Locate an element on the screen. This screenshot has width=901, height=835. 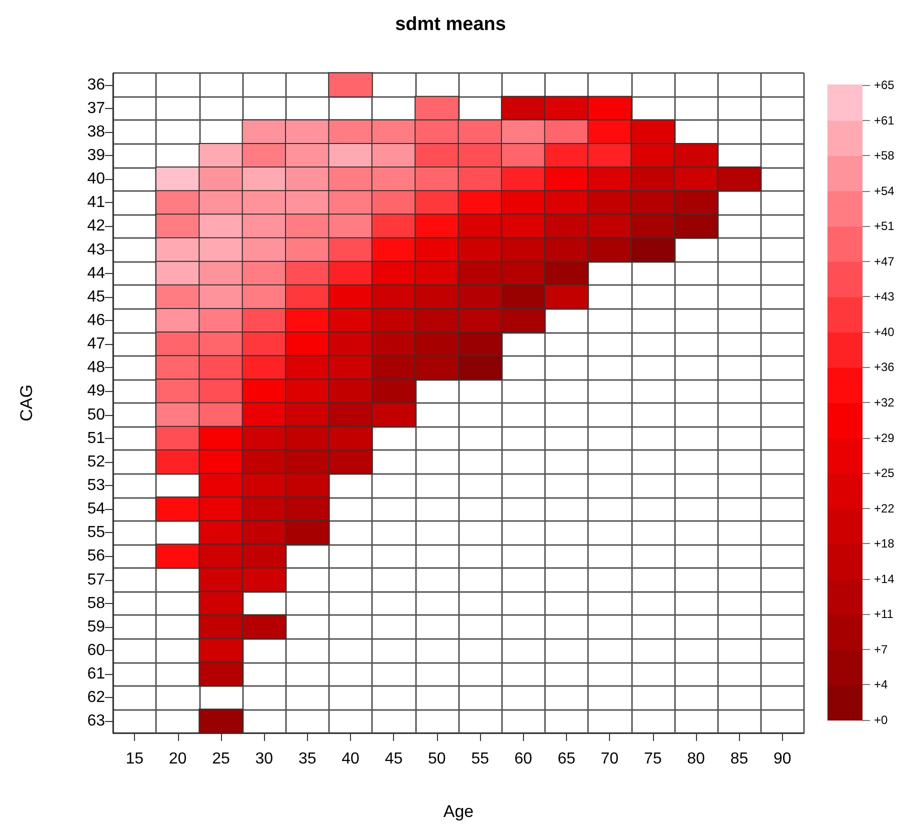
y-tick-label: 41 is located at coordinates (96, 203).